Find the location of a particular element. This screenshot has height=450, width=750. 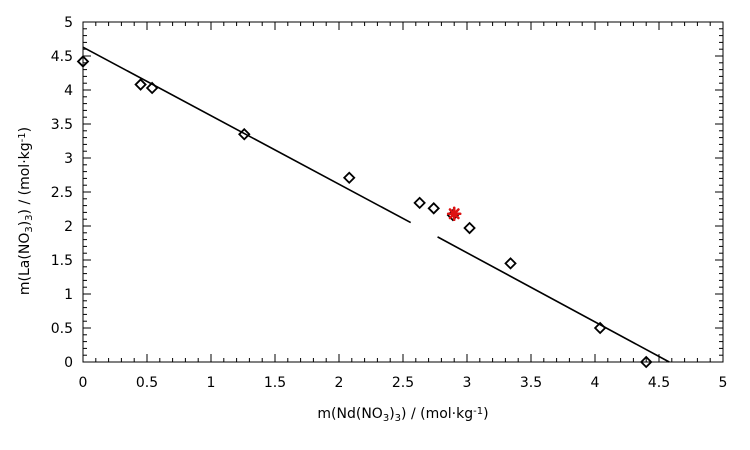

x-tick-label: 2 is located at coordinates (339, 383).